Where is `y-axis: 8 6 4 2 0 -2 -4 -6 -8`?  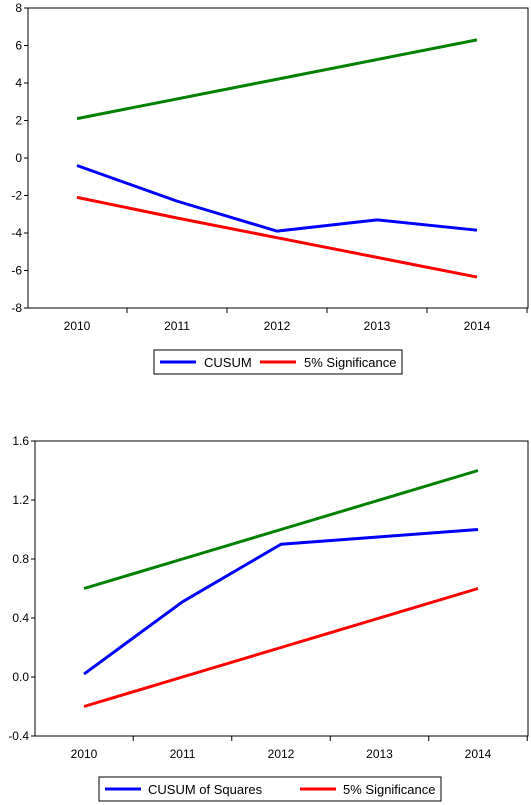
y-axis: 8 6 4 2 0 -2 -4 -6 -8 is located at coordinates (19, 158).